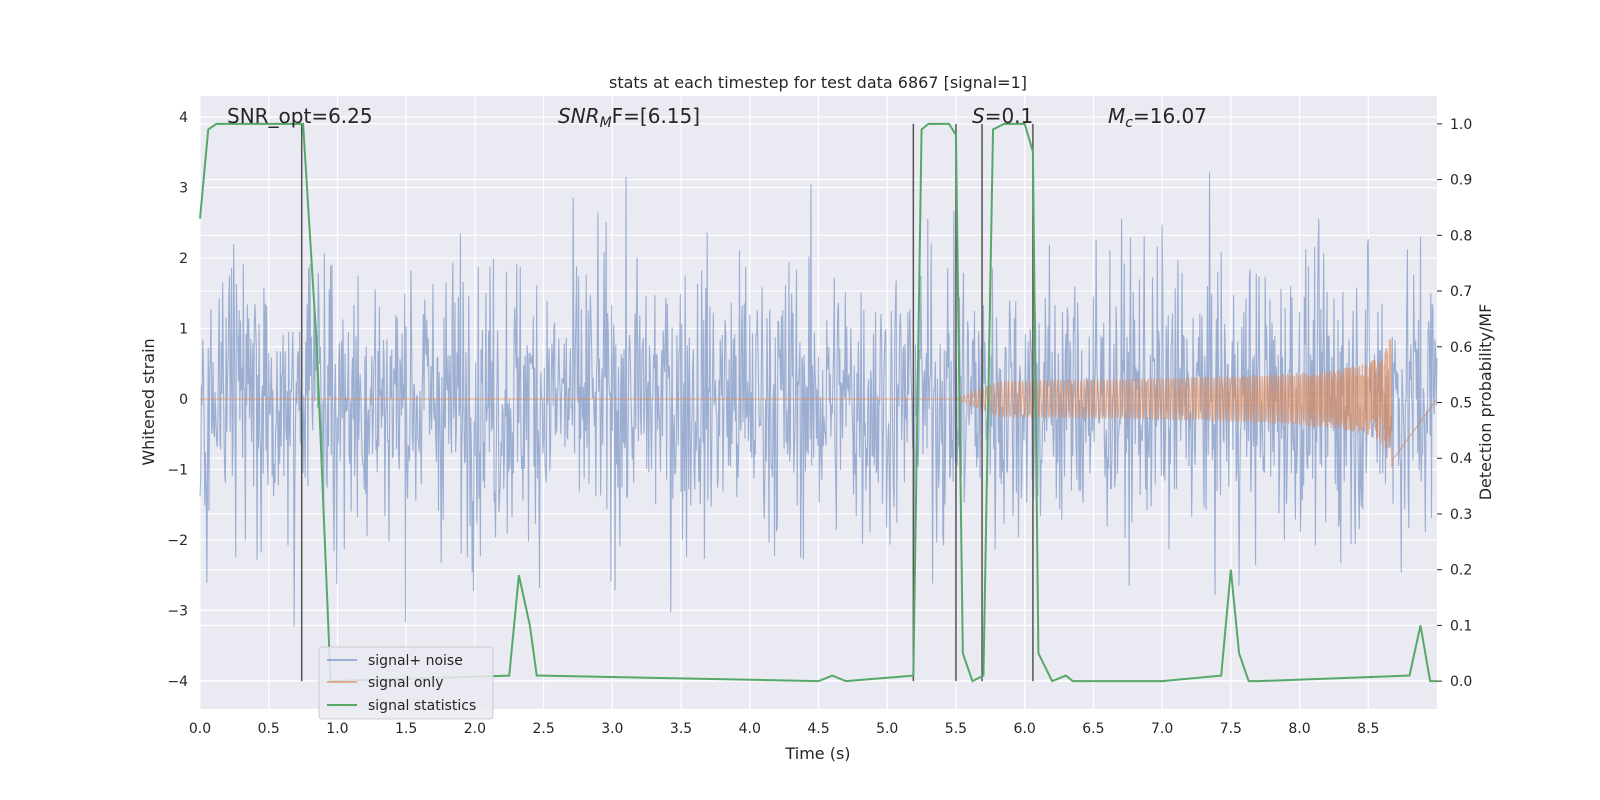  I want to click on x-tick-label: 0.5, so click(269, 729).